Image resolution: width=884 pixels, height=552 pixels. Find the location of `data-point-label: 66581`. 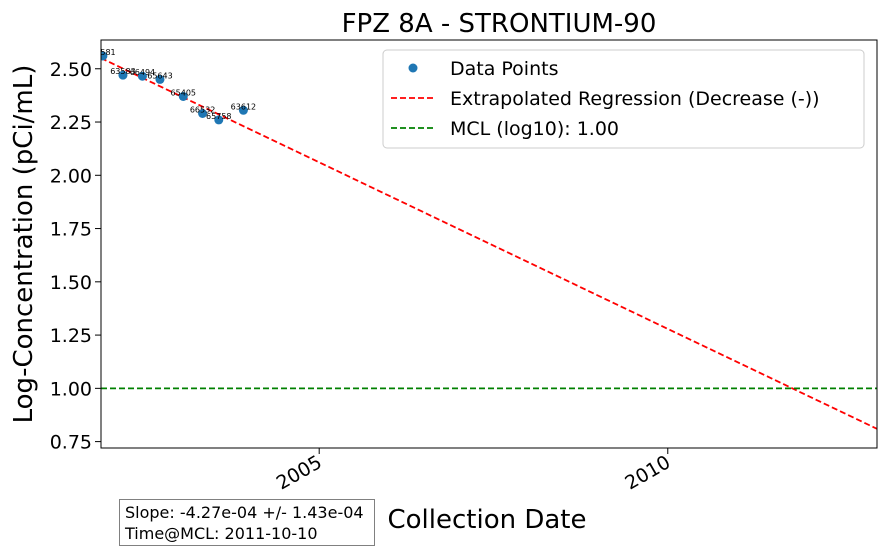

data-point-label: 66581 is located at coordinates (102, 52).